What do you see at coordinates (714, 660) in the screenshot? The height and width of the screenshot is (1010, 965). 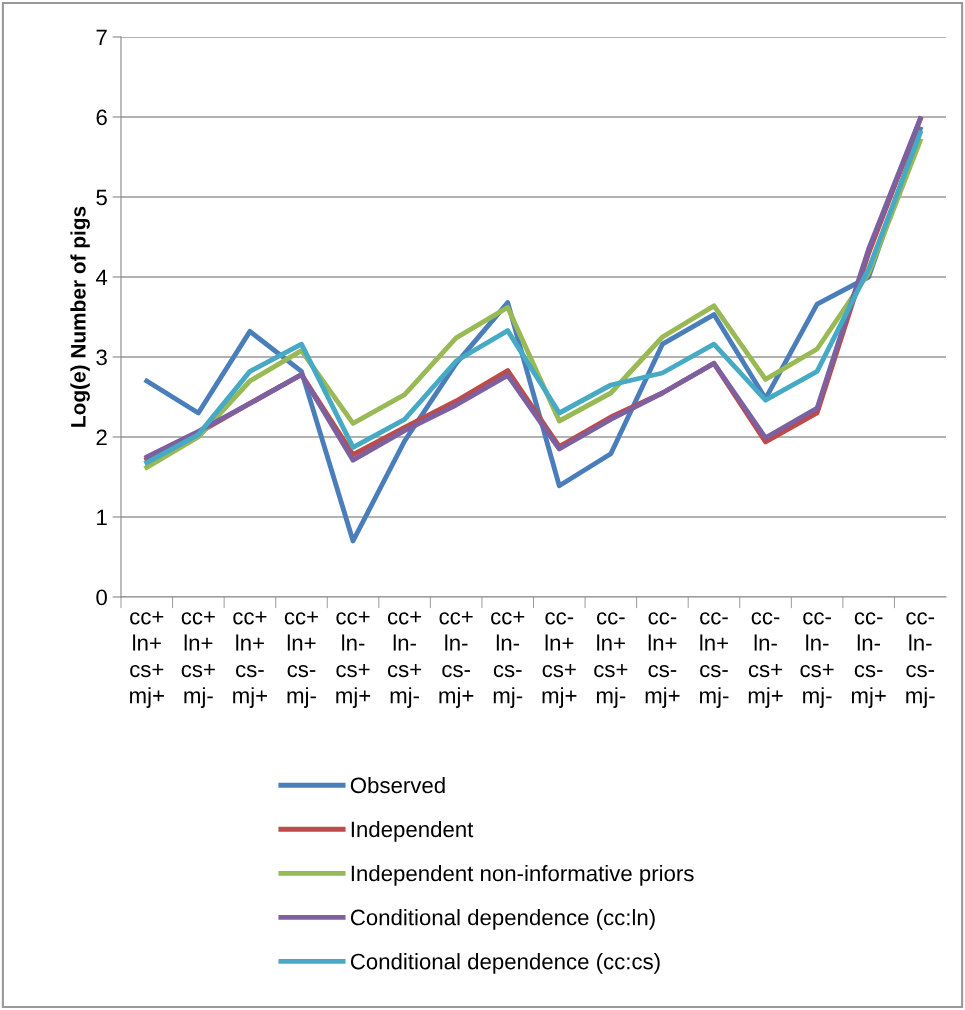 I see `x-tick-label: cc- ln+ cs- mj-` at bounding box center [714, 660].